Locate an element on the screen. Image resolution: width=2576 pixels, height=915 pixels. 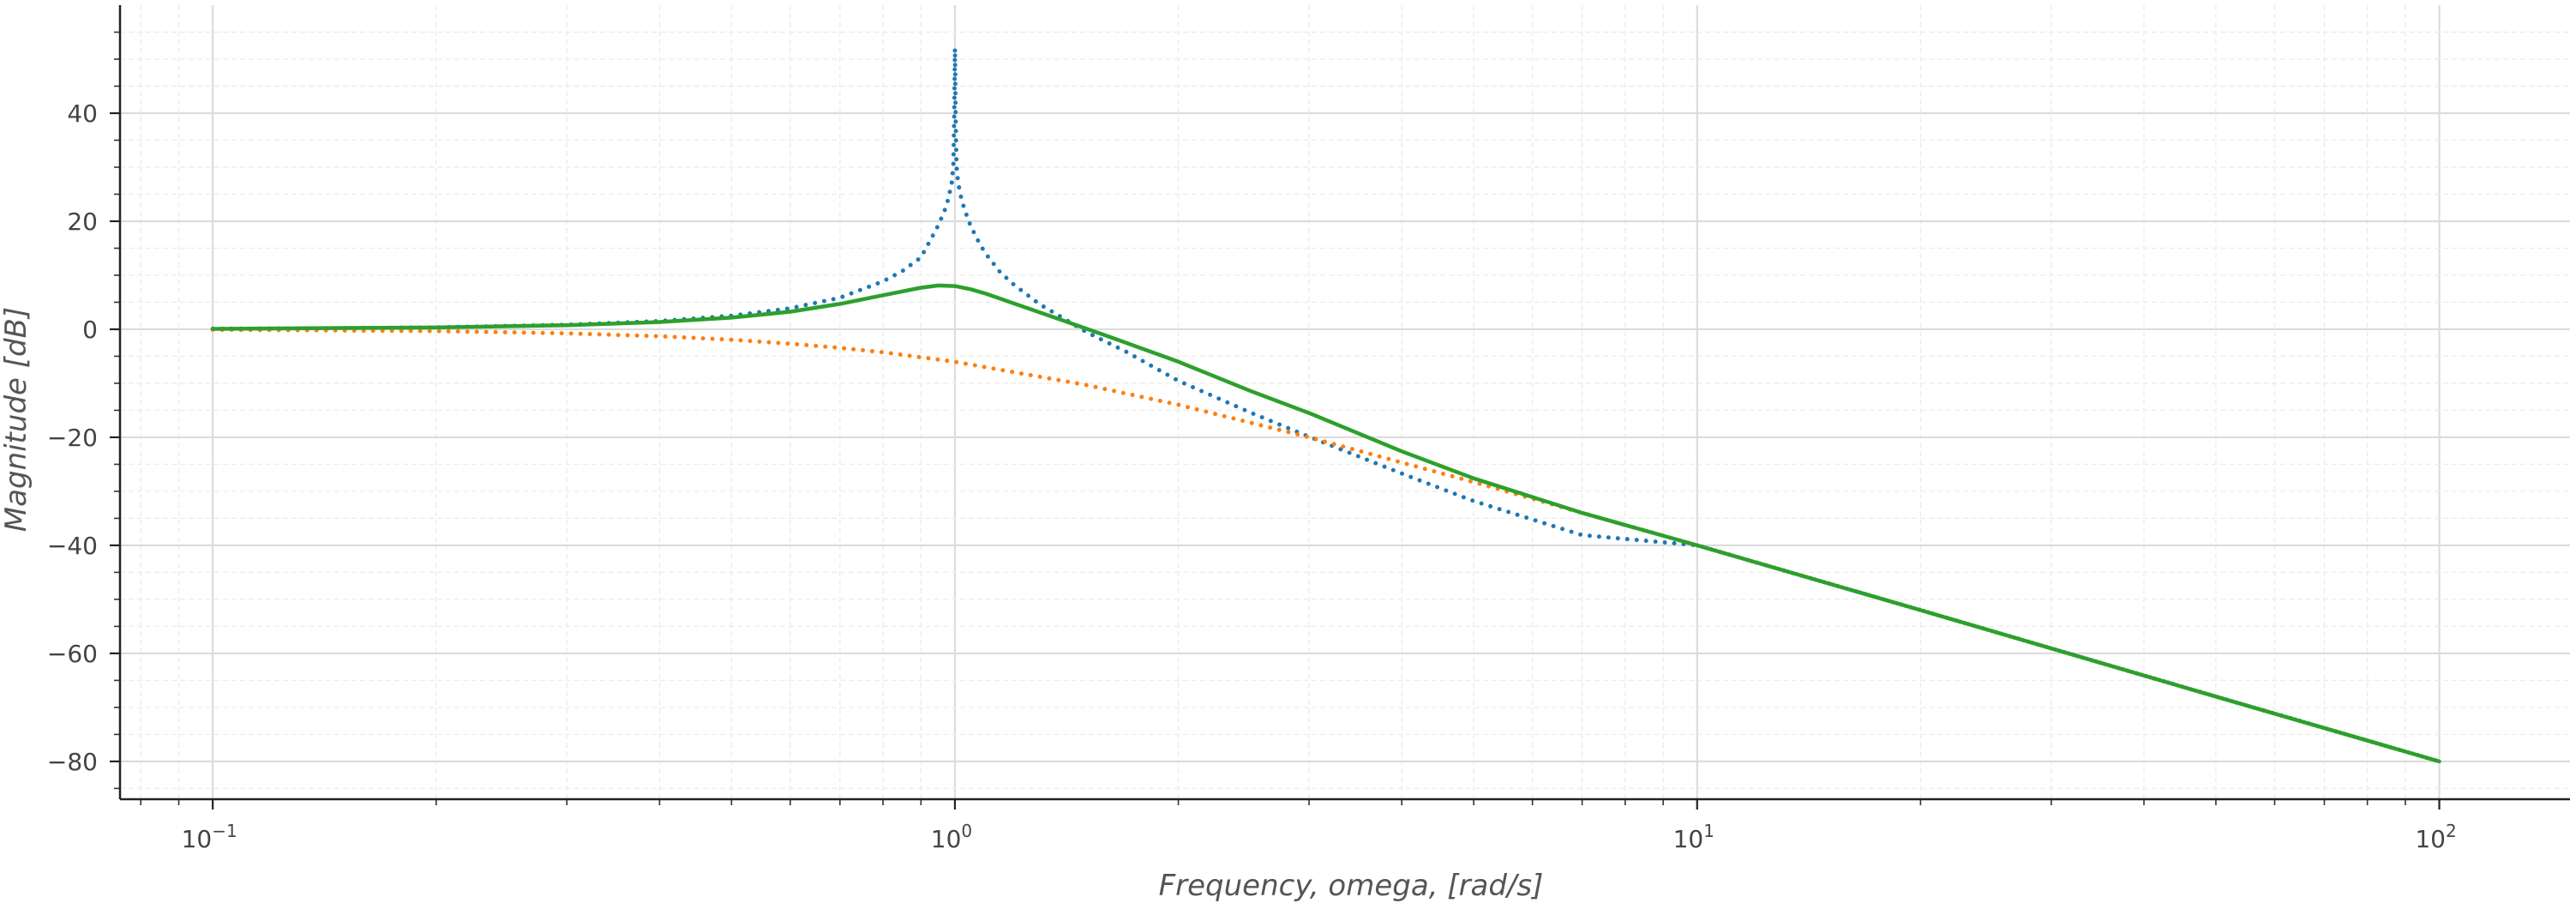
y-tick-label: −60 is located at coordinates (72, 654).